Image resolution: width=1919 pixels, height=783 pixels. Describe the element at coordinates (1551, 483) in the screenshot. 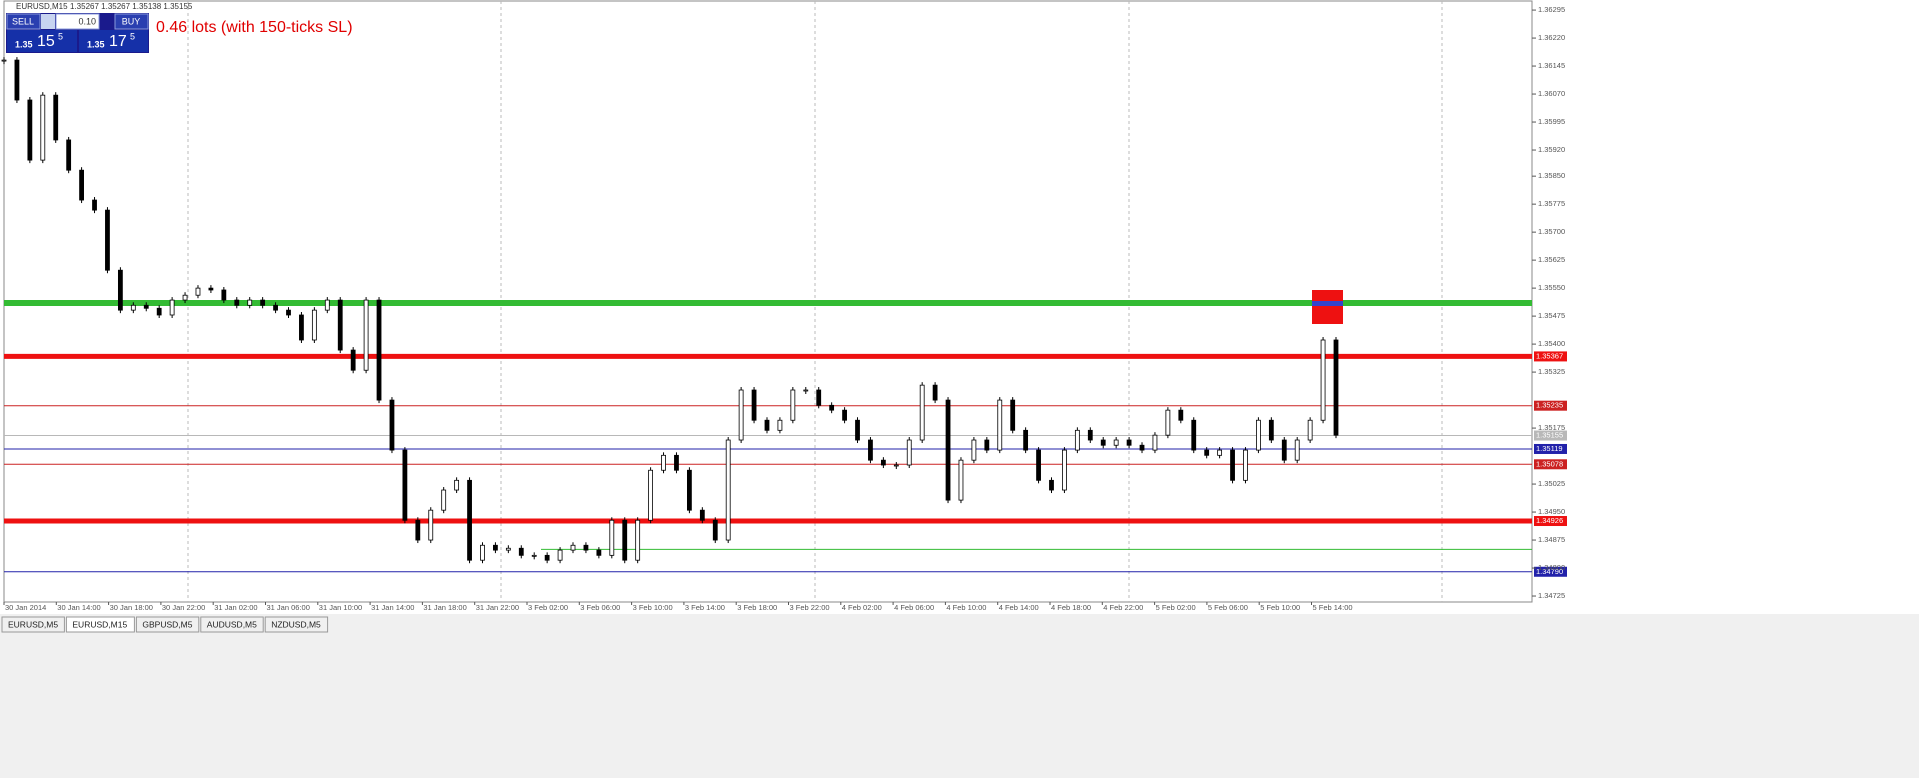

I see `y-tick-label: 1.35025` at that location.